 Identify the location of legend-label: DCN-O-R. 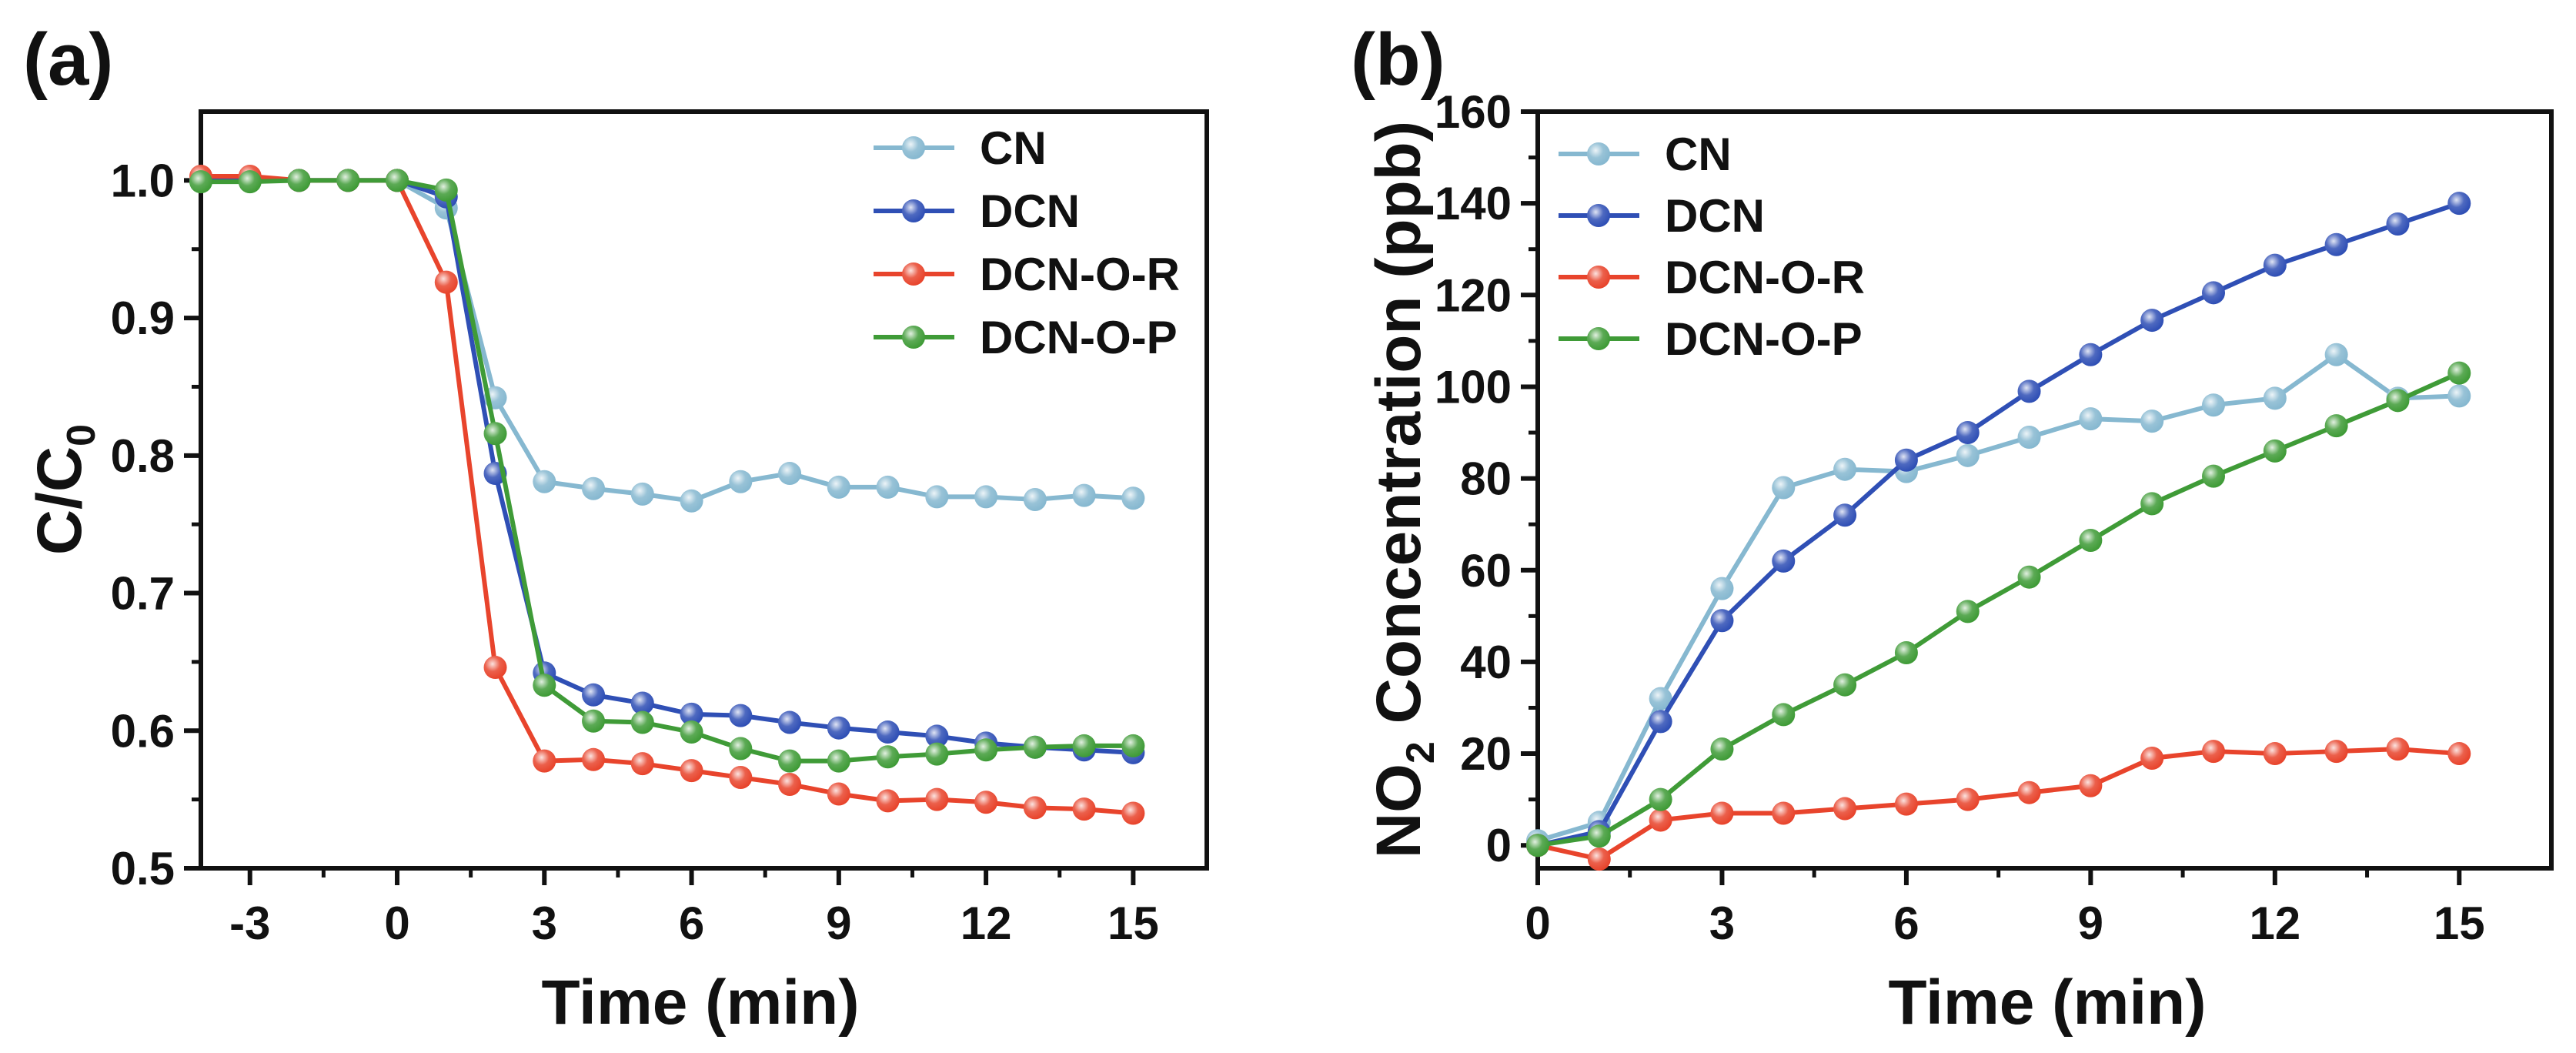
(1765, 278).